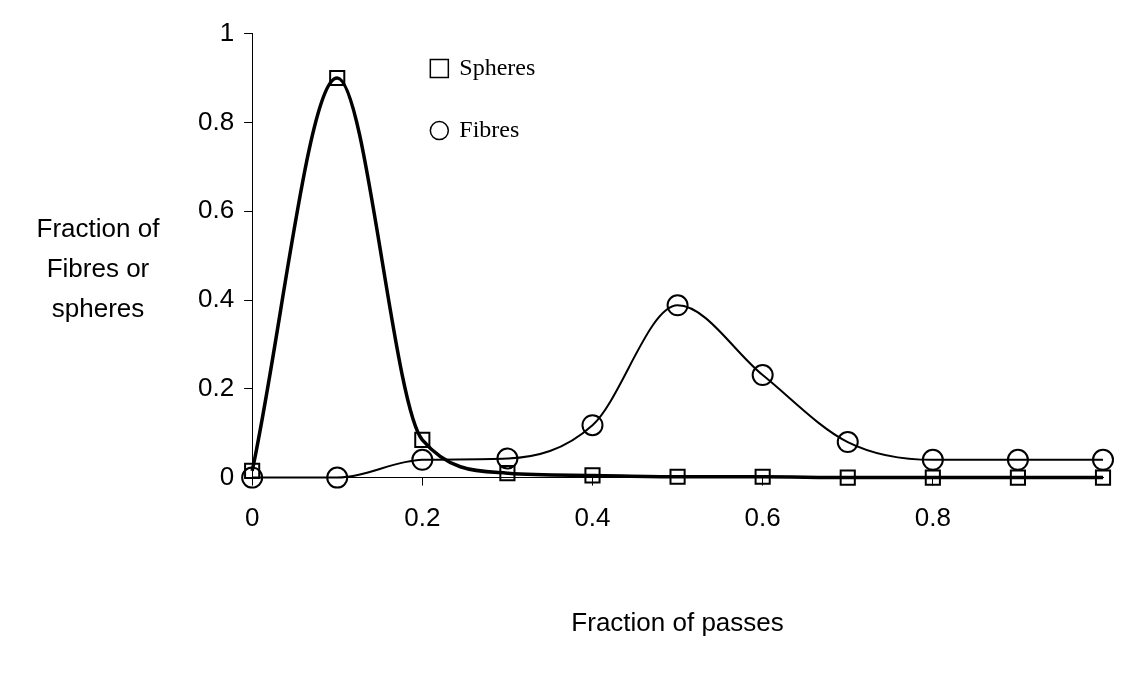  What do you see at coordinates (227, 475) in the screenshot?
I see `y-tick-label: 0` at bounding box center [227, 475].